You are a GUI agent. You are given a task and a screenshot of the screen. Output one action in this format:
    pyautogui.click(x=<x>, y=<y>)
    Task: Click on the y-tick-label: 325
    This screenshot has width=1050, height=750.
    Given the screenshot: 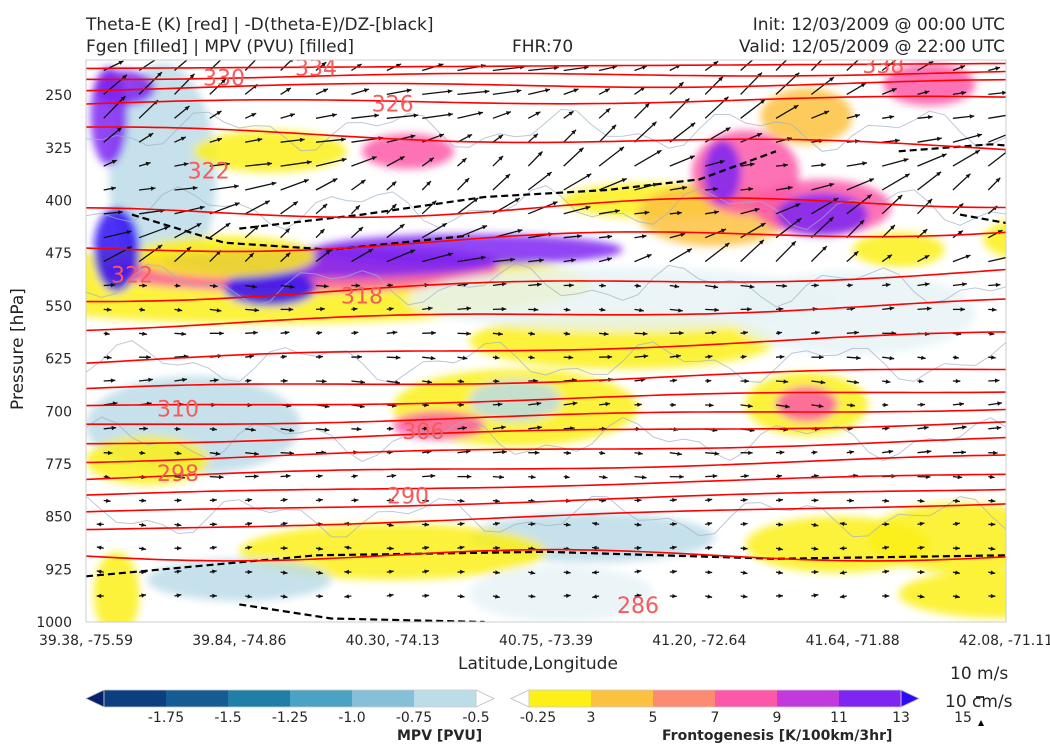 What is the action you would take?
    pyautogui.click(x=58, y=149)
    